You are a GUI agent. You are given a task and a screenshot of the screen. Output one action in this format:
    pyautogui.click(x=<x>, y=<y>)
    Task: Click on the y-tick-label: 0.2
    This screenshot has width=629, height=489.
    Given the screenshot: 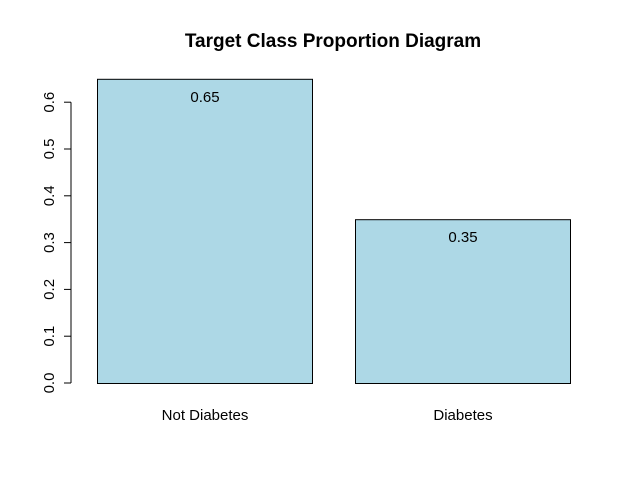 What is the action you would take?
    pyautogui.click(x=49, y=289)
    